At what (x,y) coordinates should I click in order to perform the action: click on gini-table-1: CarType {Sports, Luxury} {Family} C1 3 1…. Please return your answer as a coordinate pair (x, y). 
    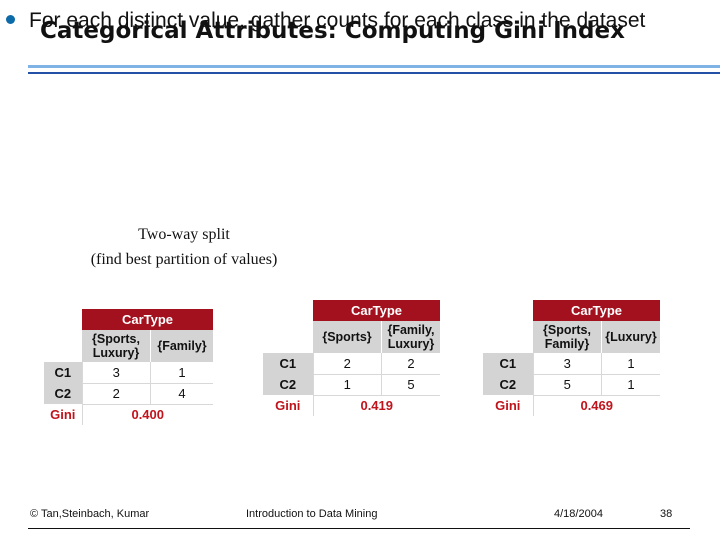
    Looking at the image, I should click on (128, 367).